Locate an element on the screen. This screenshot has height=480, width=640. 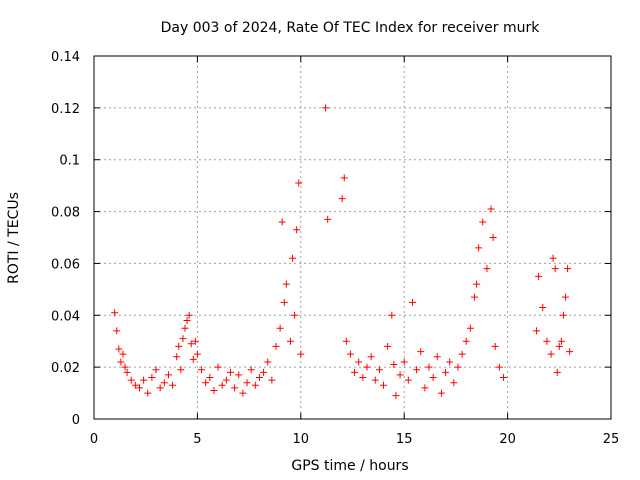
y-tick-label: 0.12 is located at coordinates (65, 109).